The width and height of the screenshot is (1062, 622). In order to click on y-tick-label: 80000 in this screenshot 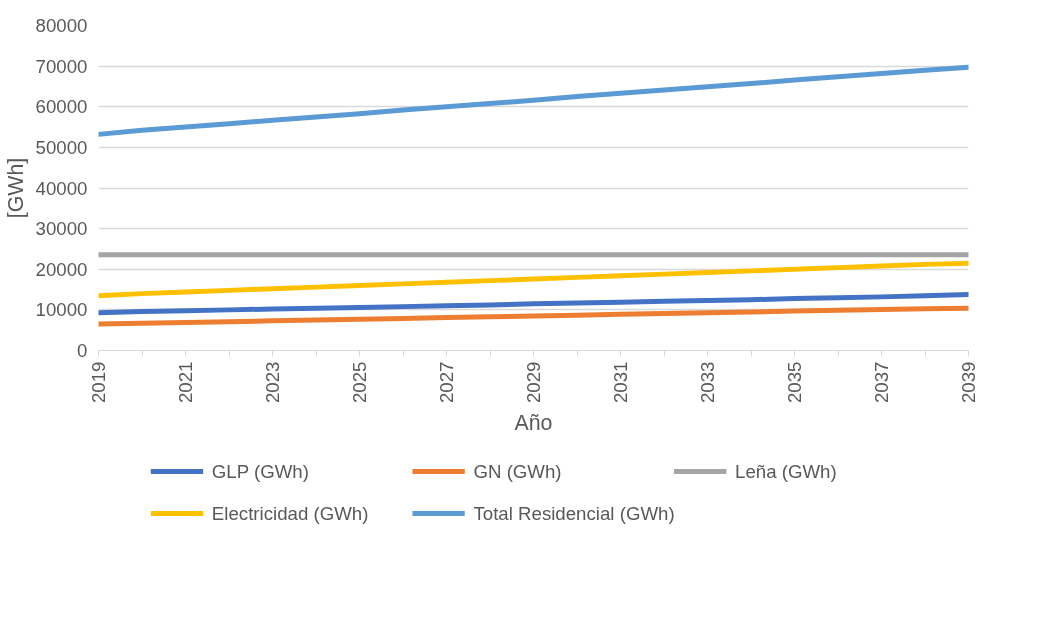, I will do `click(61, 25)`.